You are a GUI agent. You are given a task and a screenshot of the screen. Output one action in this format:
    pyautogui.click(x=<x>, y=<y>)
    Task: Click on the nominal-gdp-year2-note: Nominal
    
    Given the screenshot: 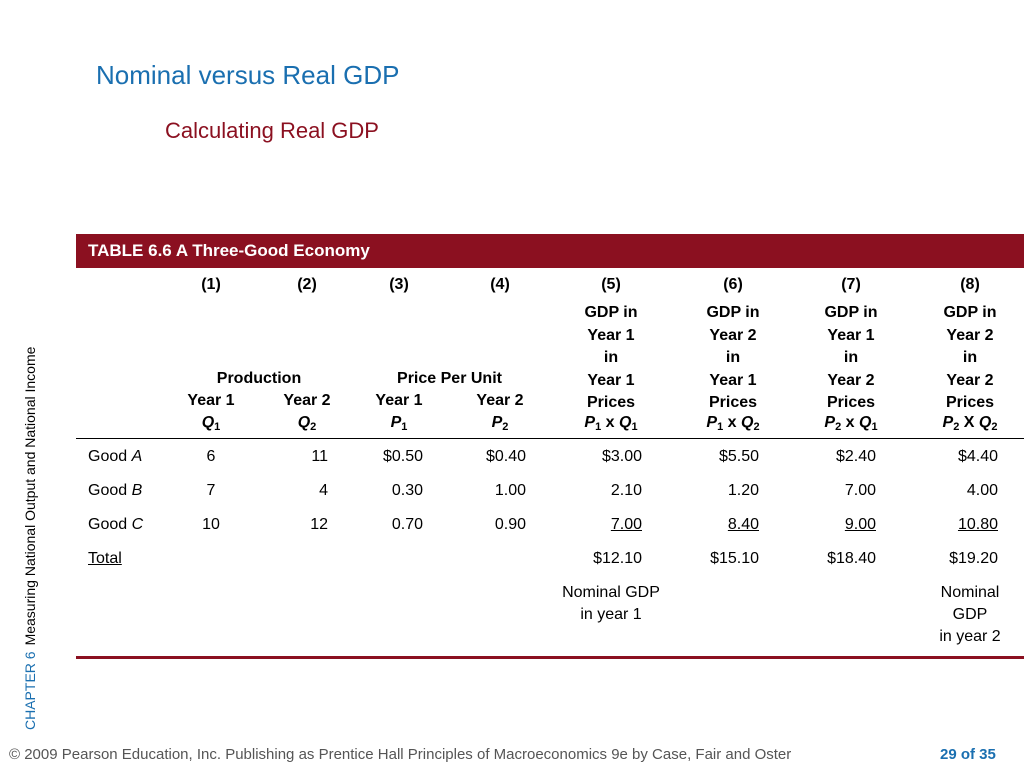 What is the action you would take?
    pyautogui.click(x=970, y=592)
    